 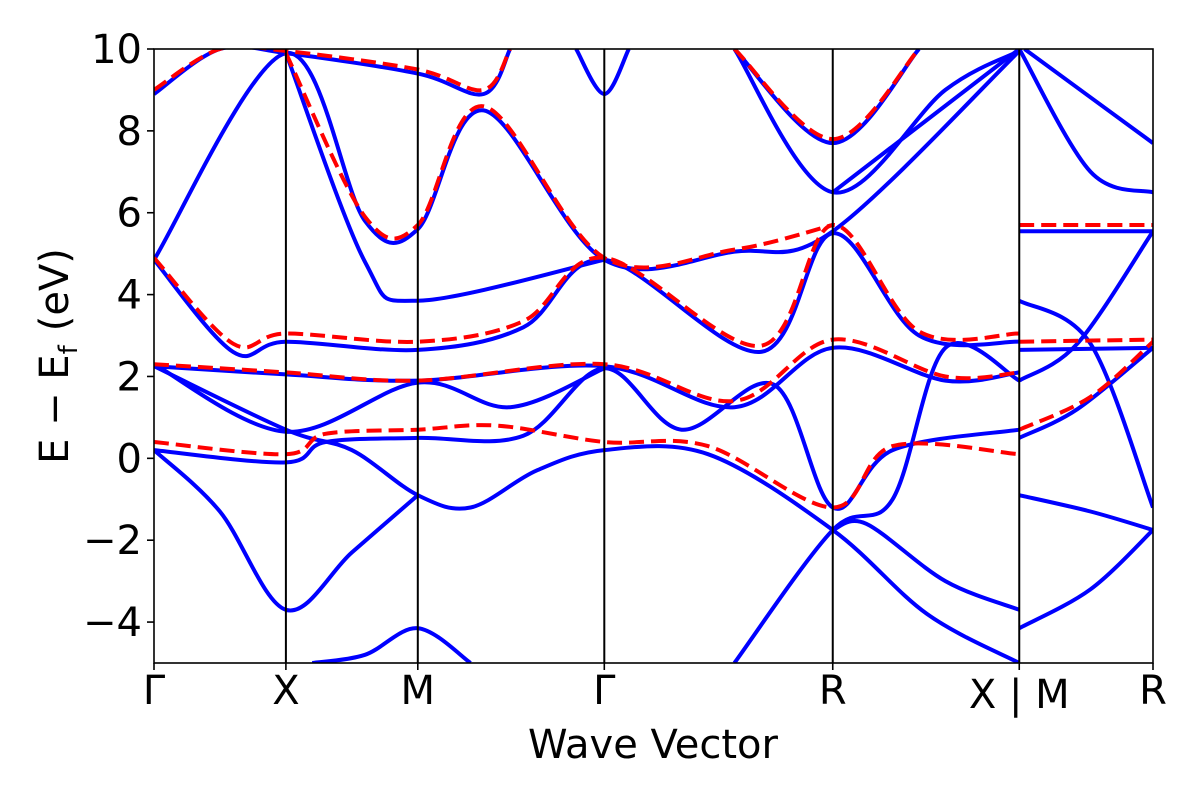 What do you see at coordinates (112, 623) in the screenshot?
I see `y-tick-label: −4` at bounding box center [112, 623].